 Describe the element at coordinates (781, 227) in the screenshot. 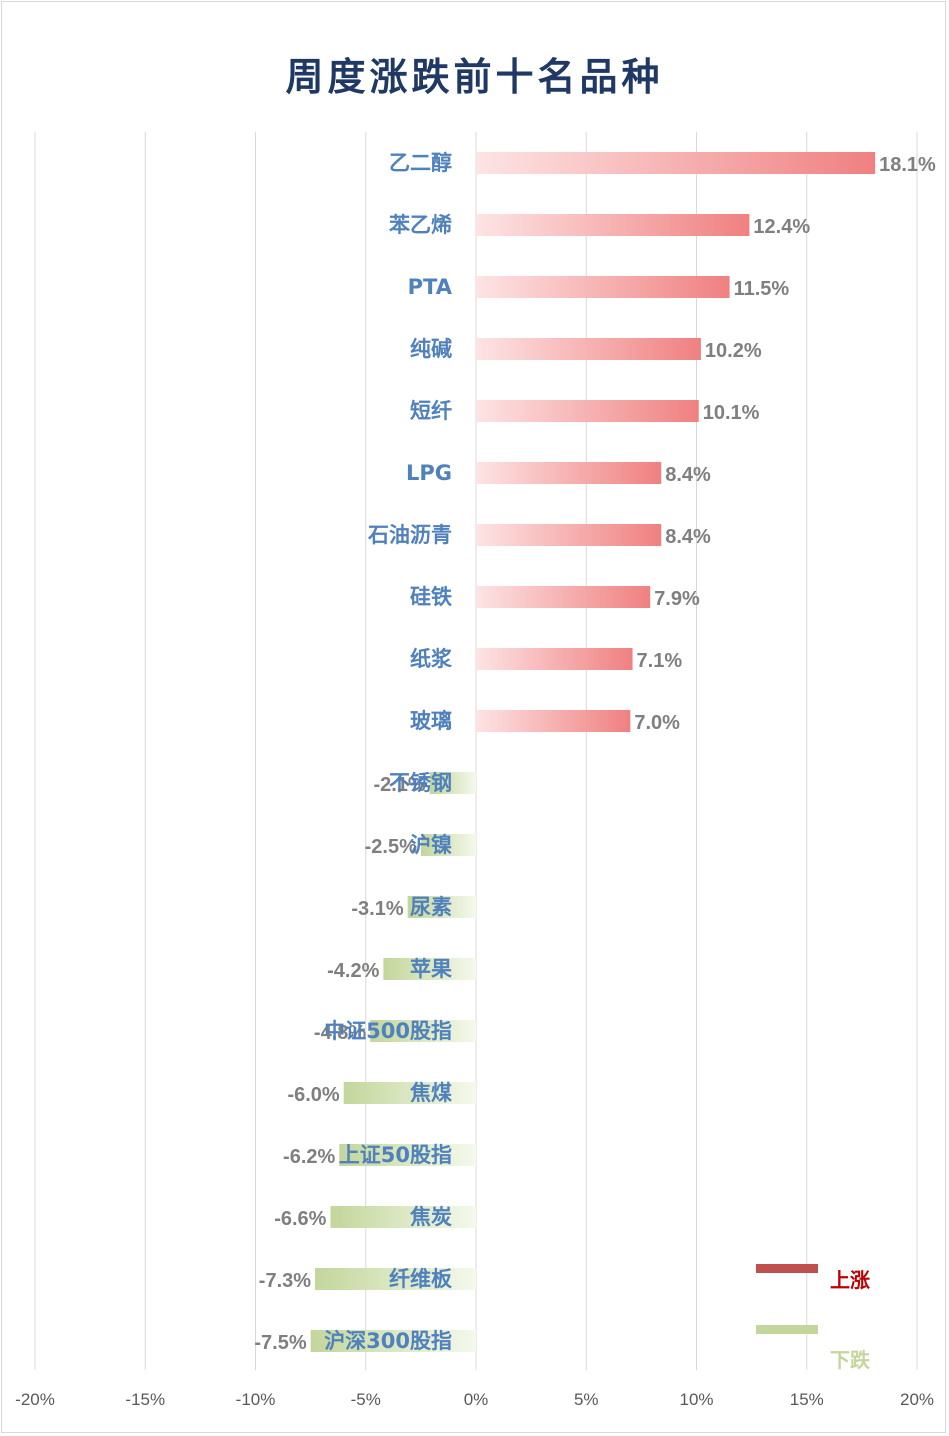

I see `value-label: 12.4%` at that location.